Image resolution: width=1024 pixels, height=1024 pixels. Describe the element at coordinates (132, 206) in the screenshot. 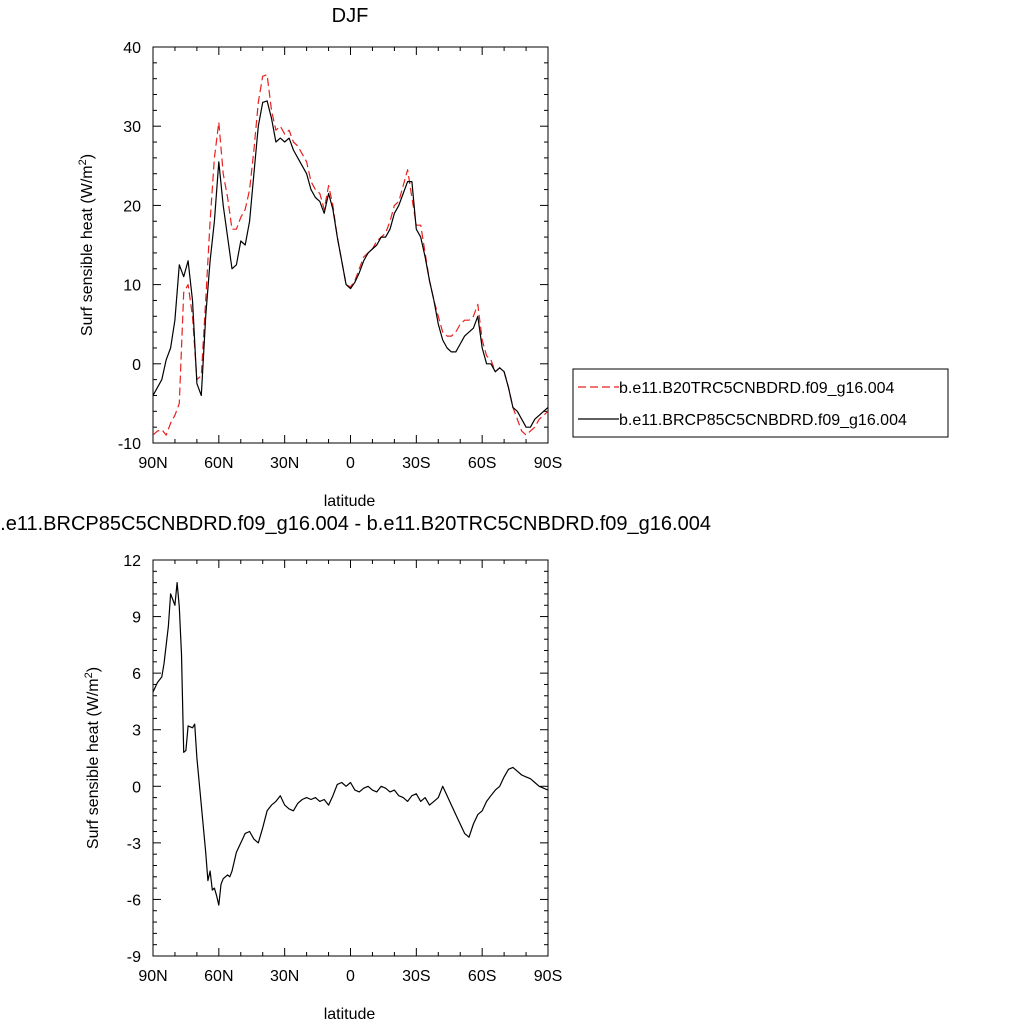

I see `y-tick-label: 20` at that location.